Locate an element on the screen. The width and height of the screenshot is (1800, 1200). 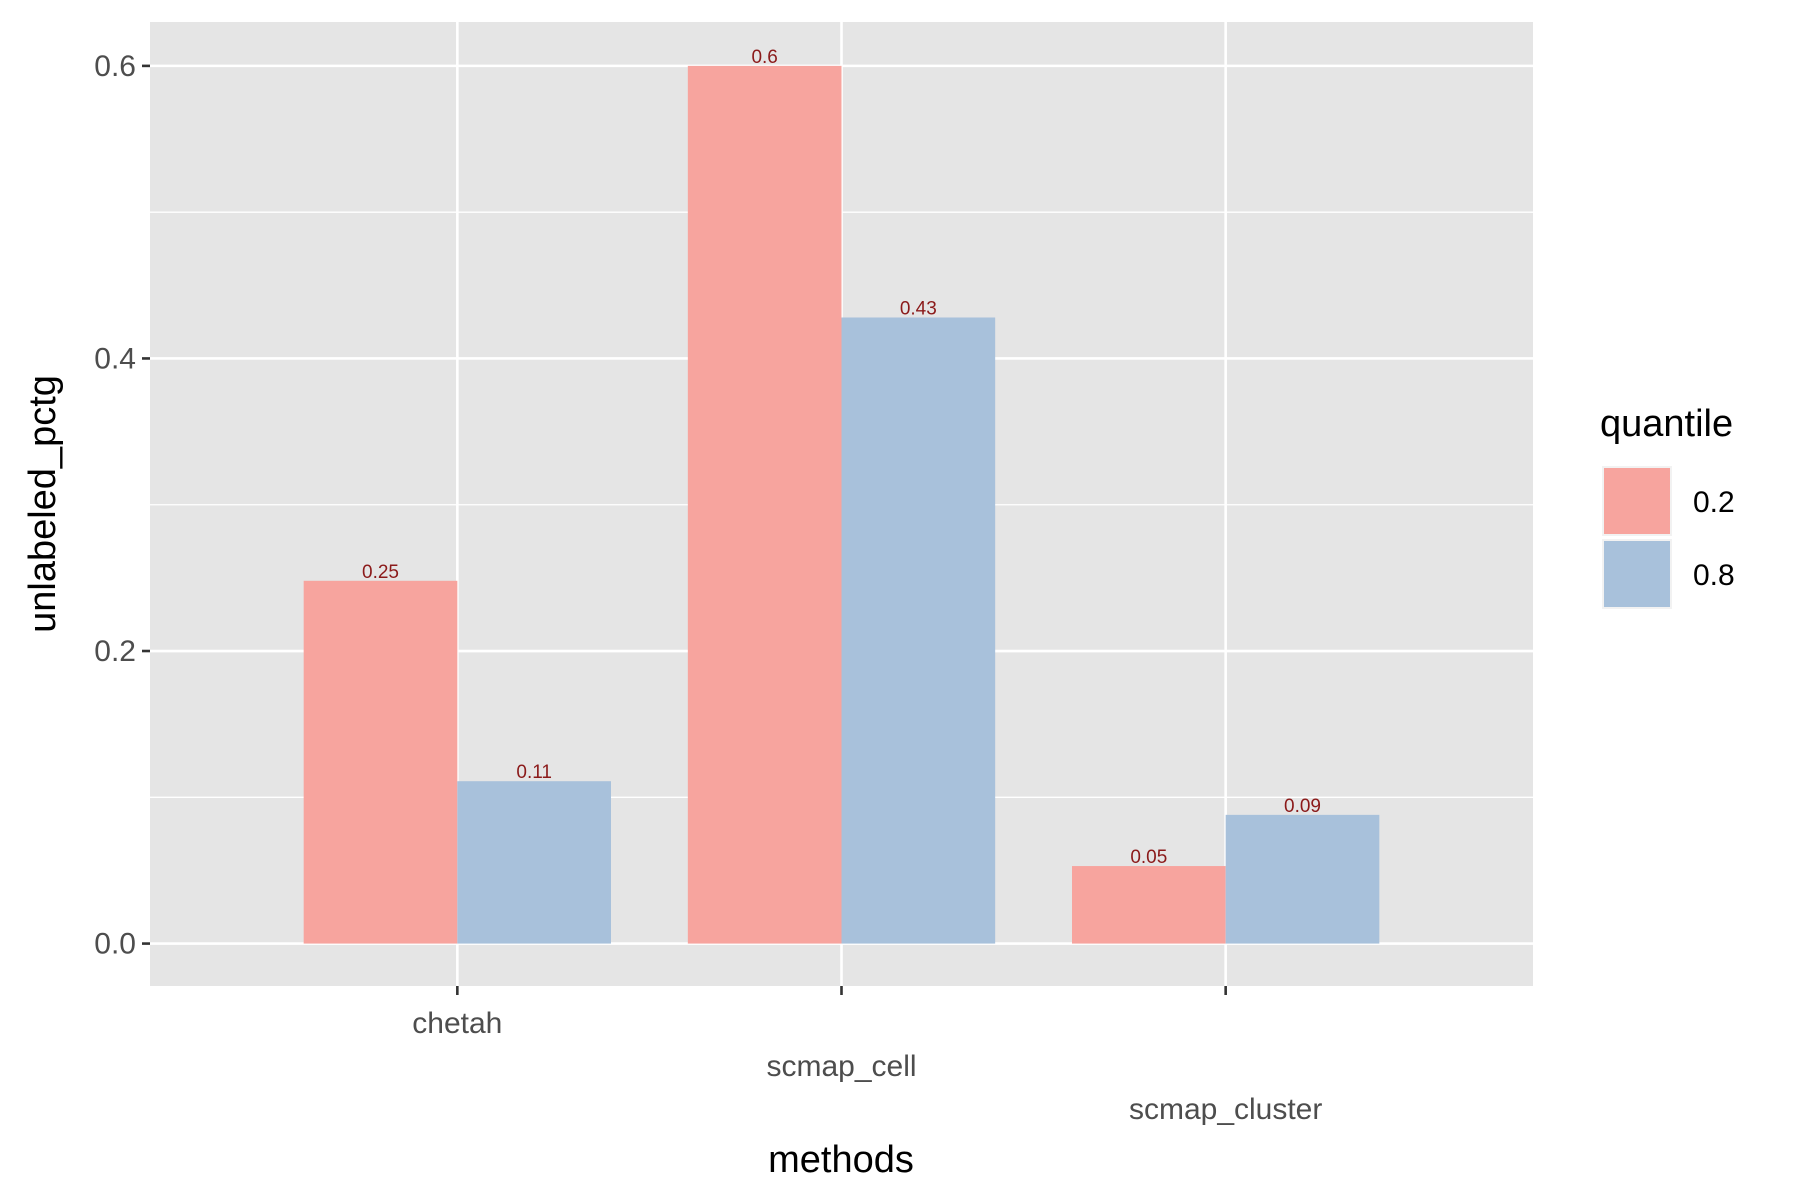
y-axis-title: unlabeled_pctg is located at coordinates (43, 504).